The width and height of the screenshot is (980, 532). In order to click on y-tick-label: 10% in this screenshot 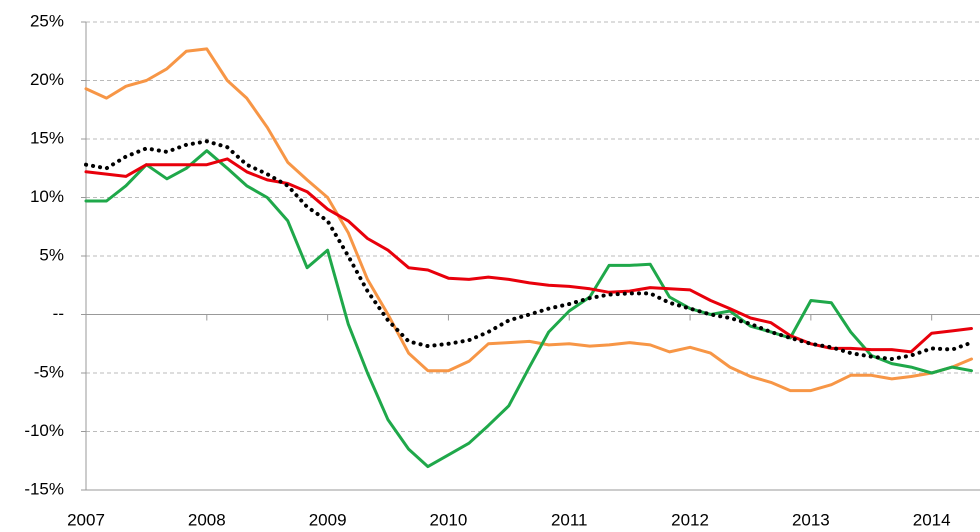, I will do `click(47, 196)`.